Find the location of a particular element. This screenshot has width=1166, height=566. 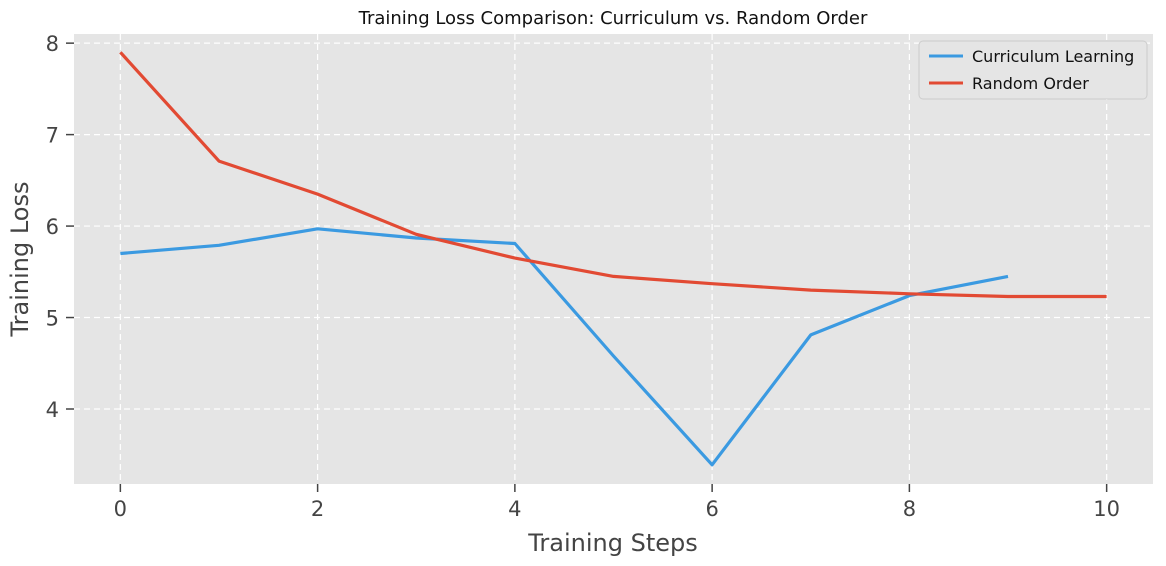

x-tick-label: 10 is located at coordinates (1106, 509).